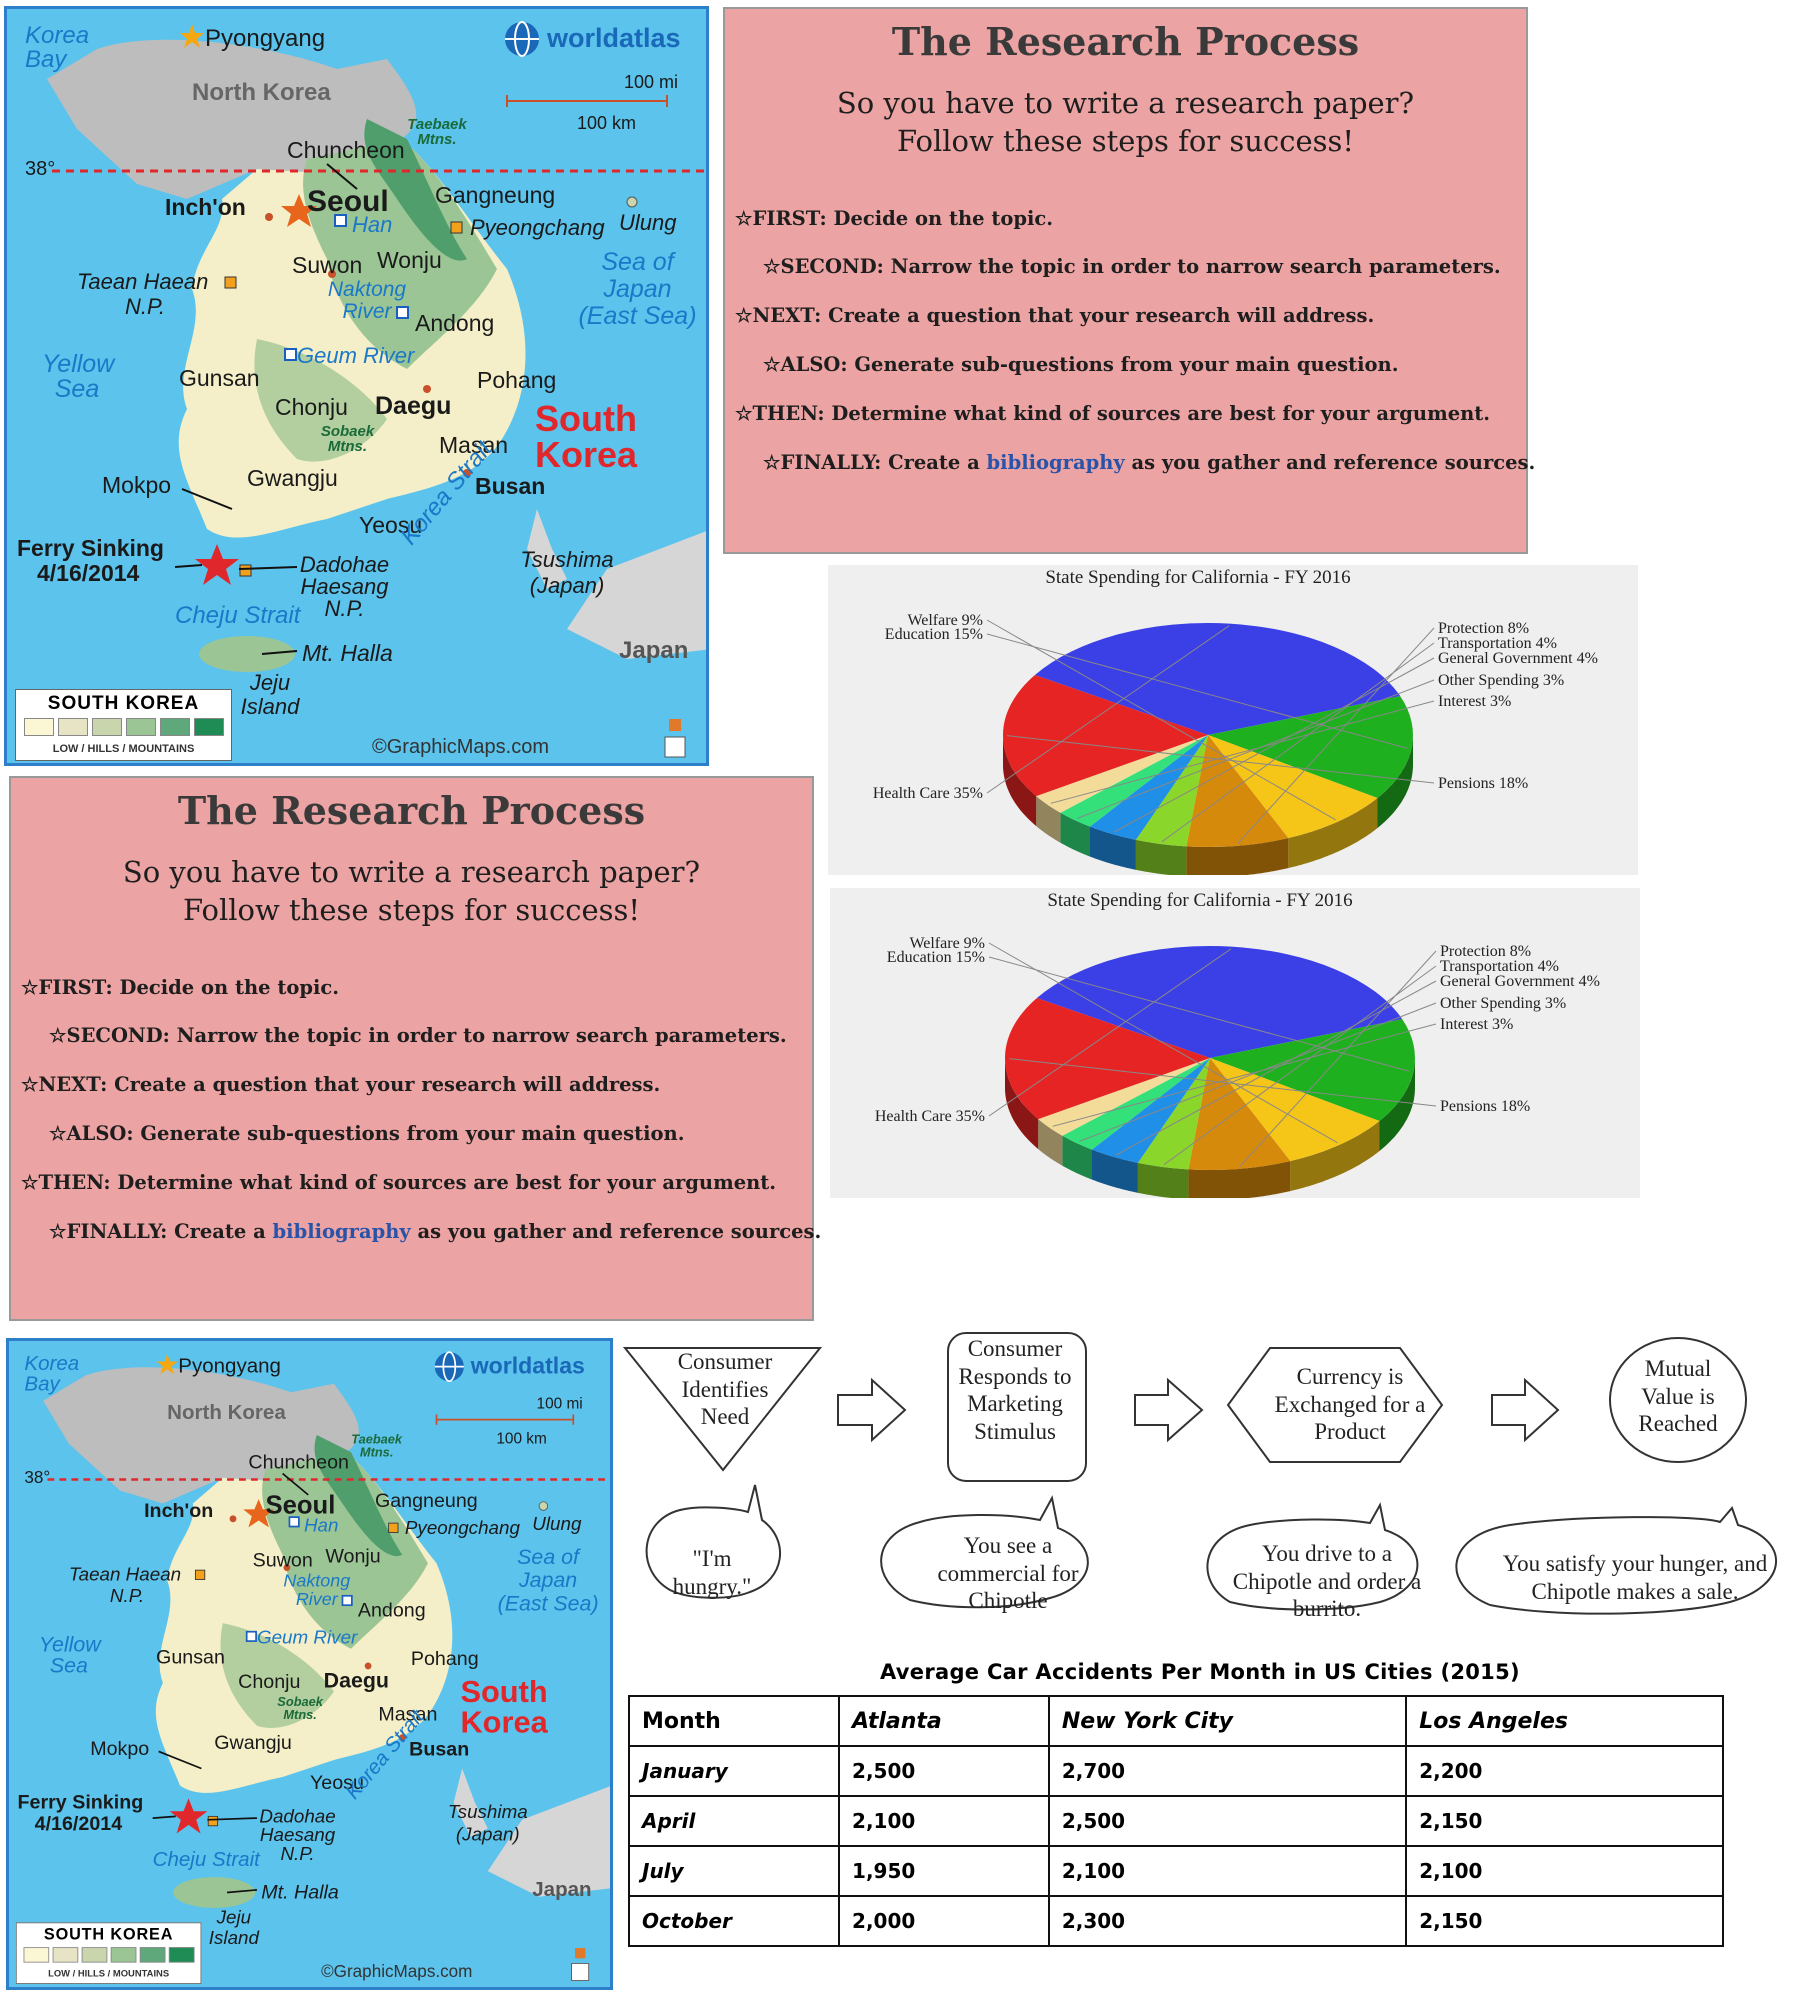  Describe the element at coordinates (616, 1231) in the screenshot. I see `step-text: as you gather and reference sources.` at that location.